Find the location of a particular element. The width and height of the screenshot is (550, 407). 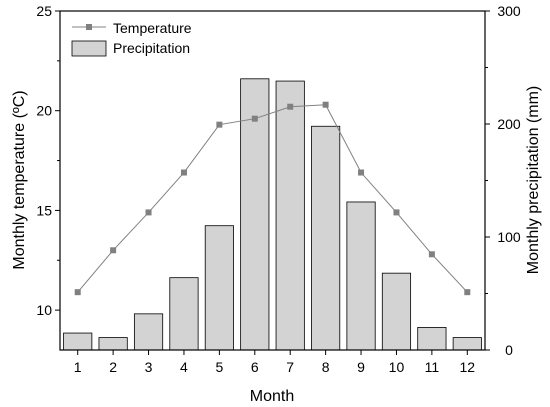

left-tick-label: 20 is located at coordinates (44, 111).